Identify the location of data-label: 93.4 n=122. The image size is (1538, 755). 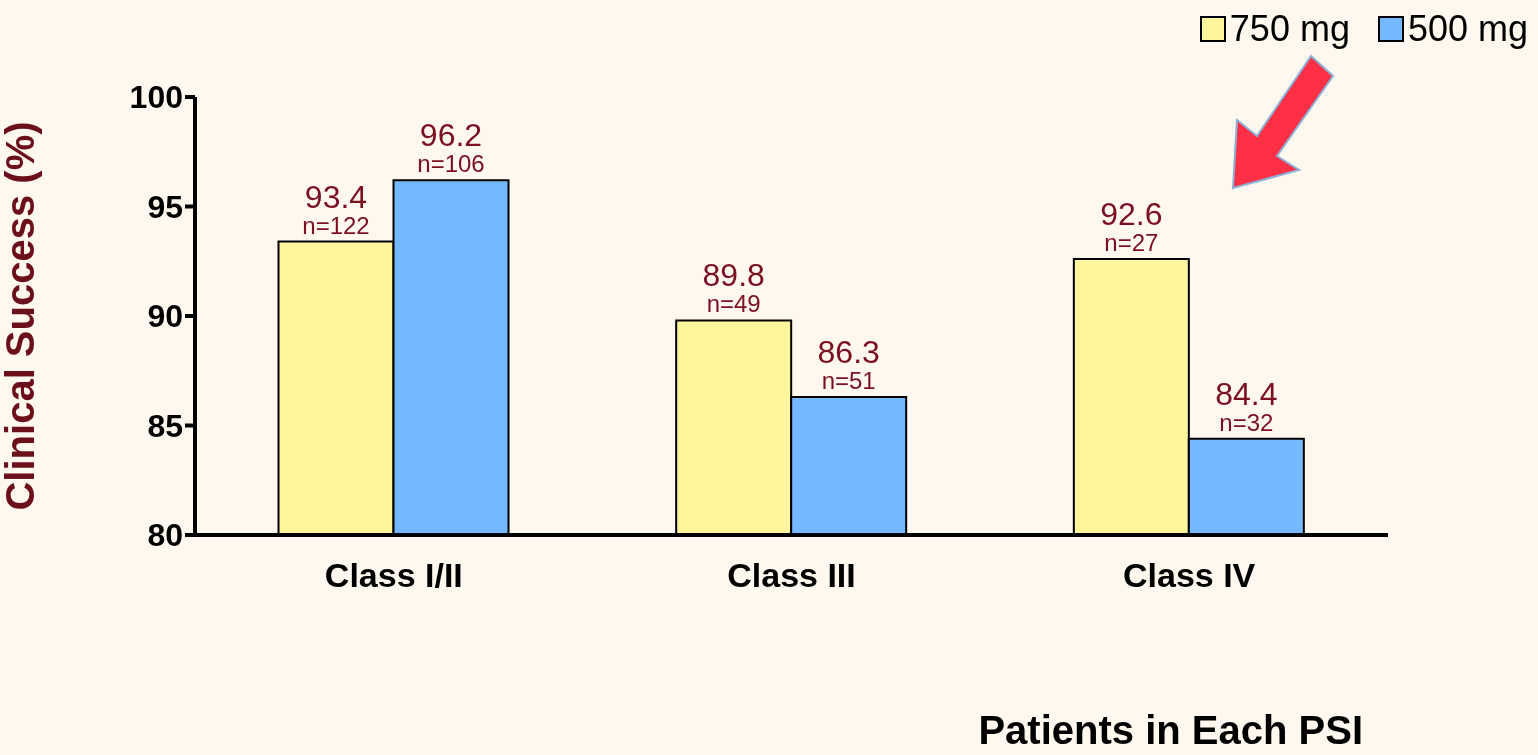
(336, 208).